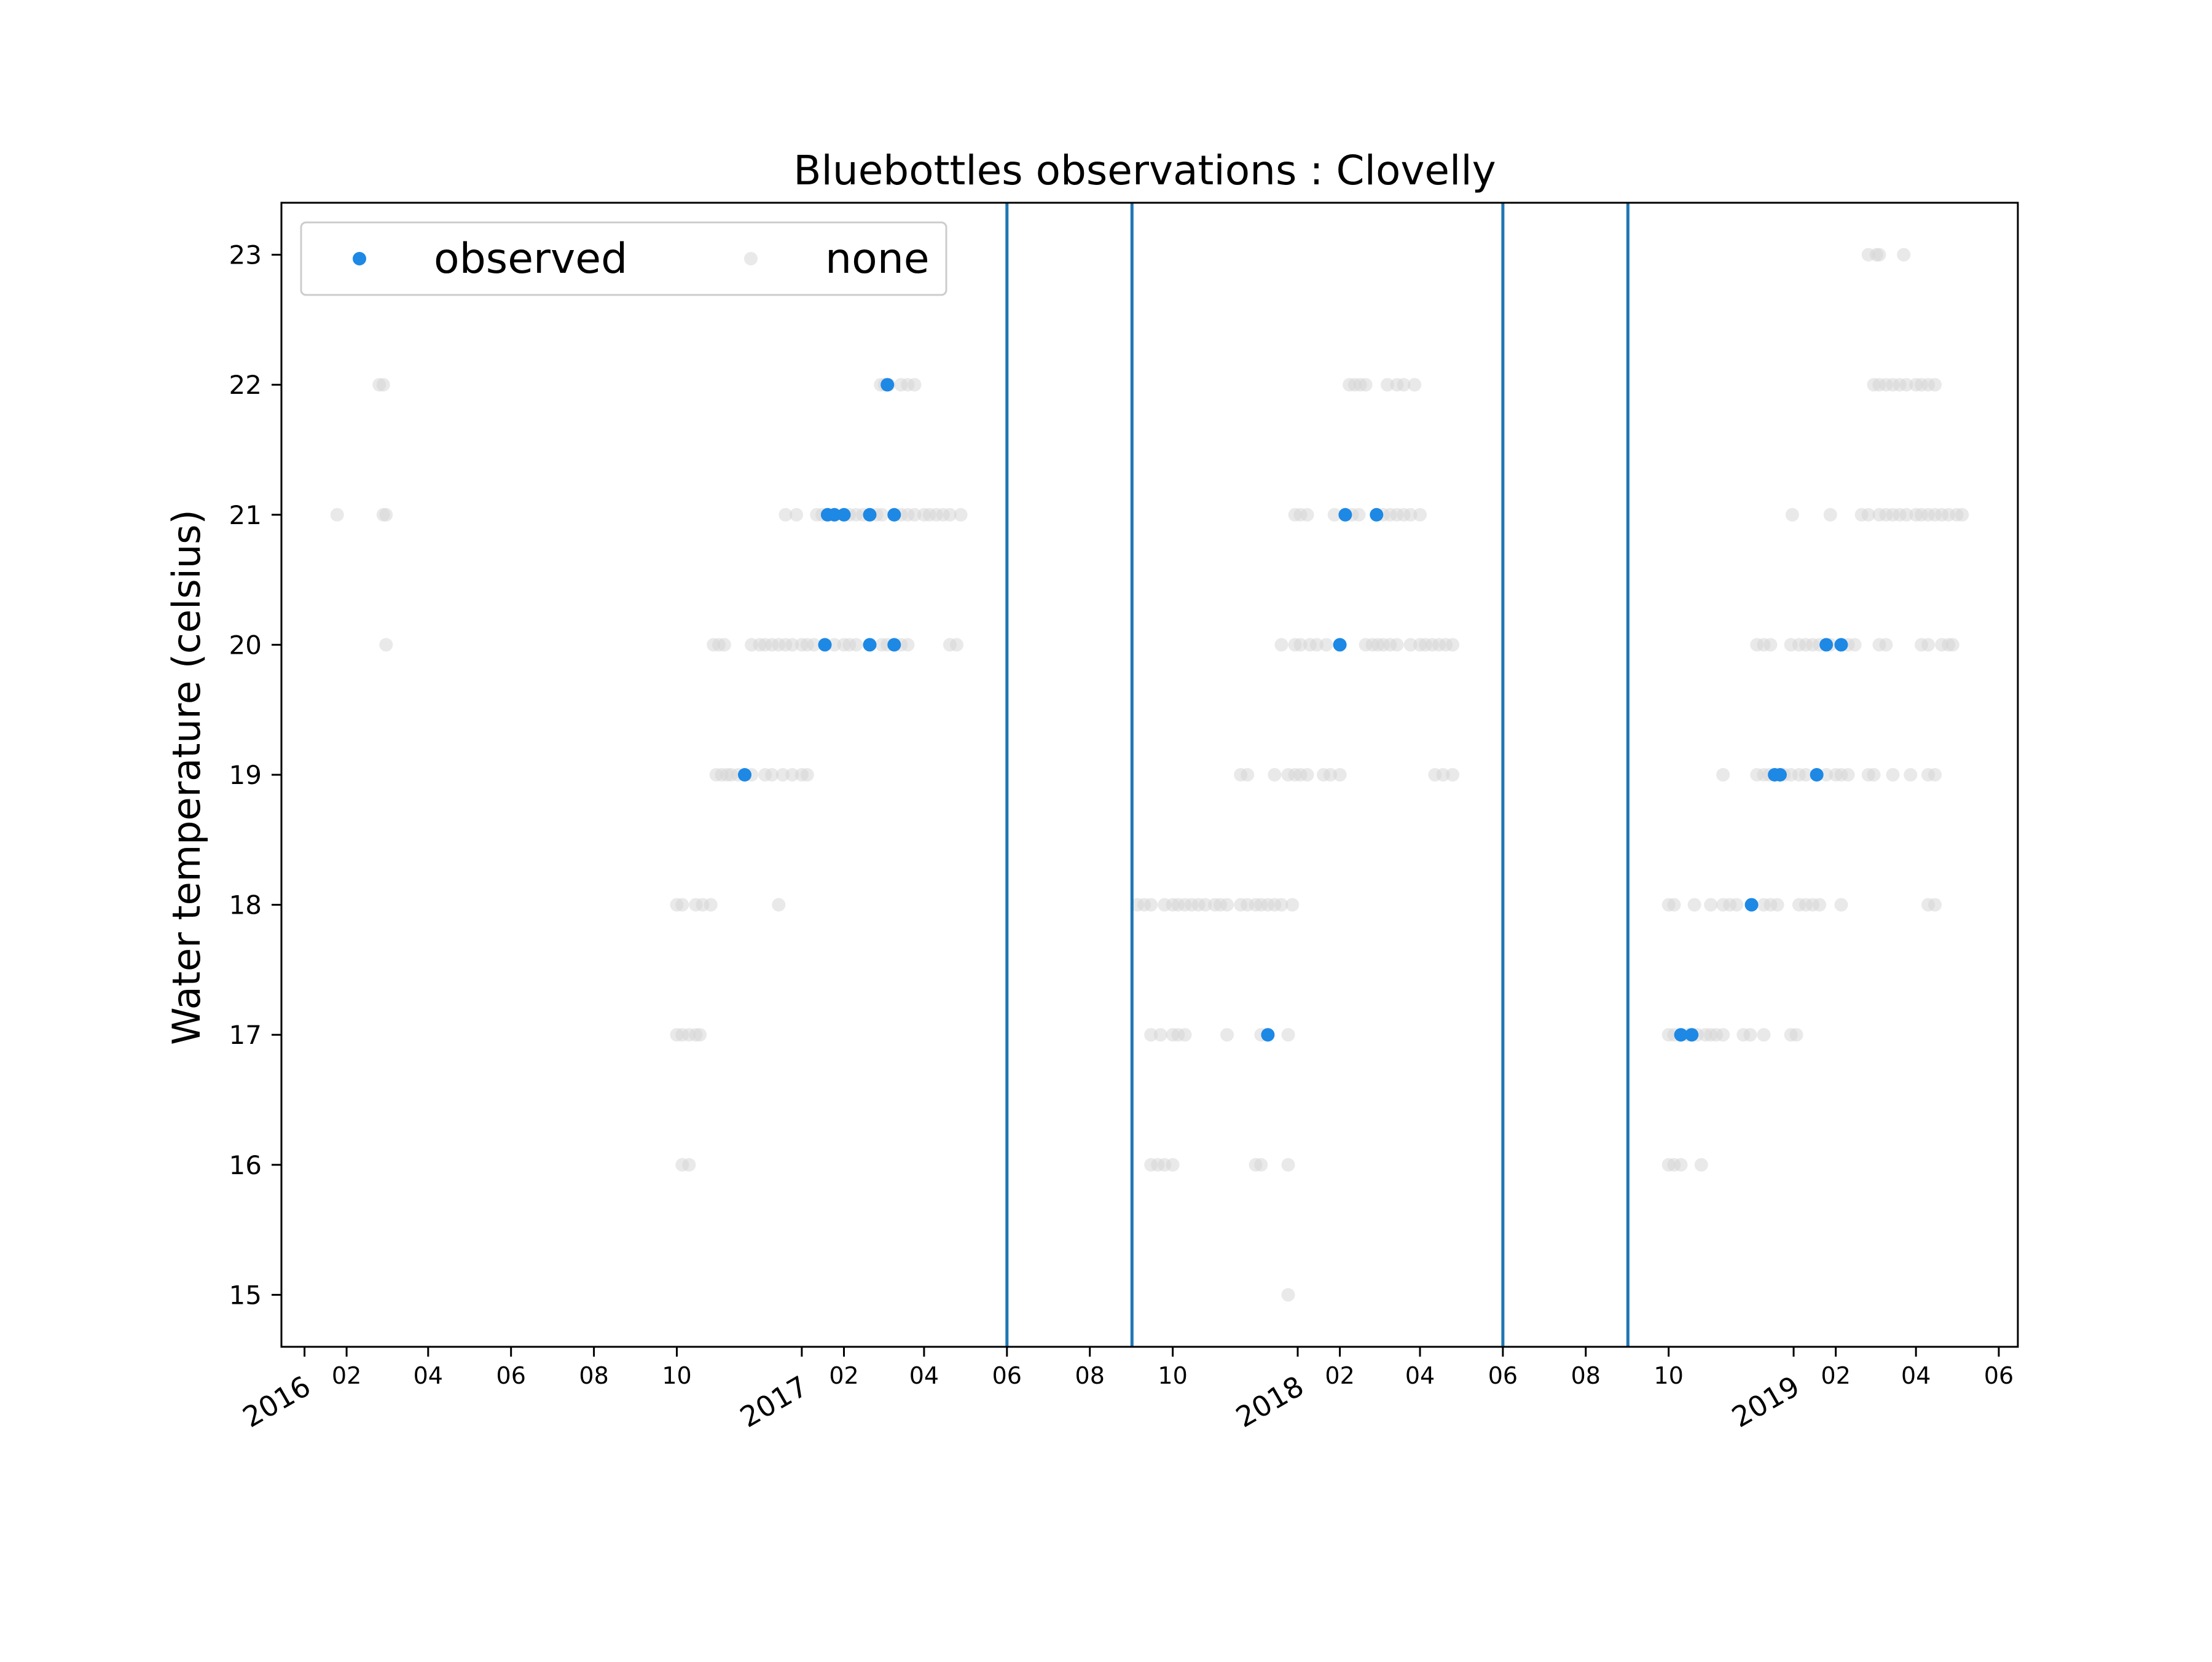 The height and width of the screenshot is (1662, 2212). What do you see at coordinates (245, 385) in the screenshot?
I see `y-tick-label: 22` at bounding box center [245, 385].